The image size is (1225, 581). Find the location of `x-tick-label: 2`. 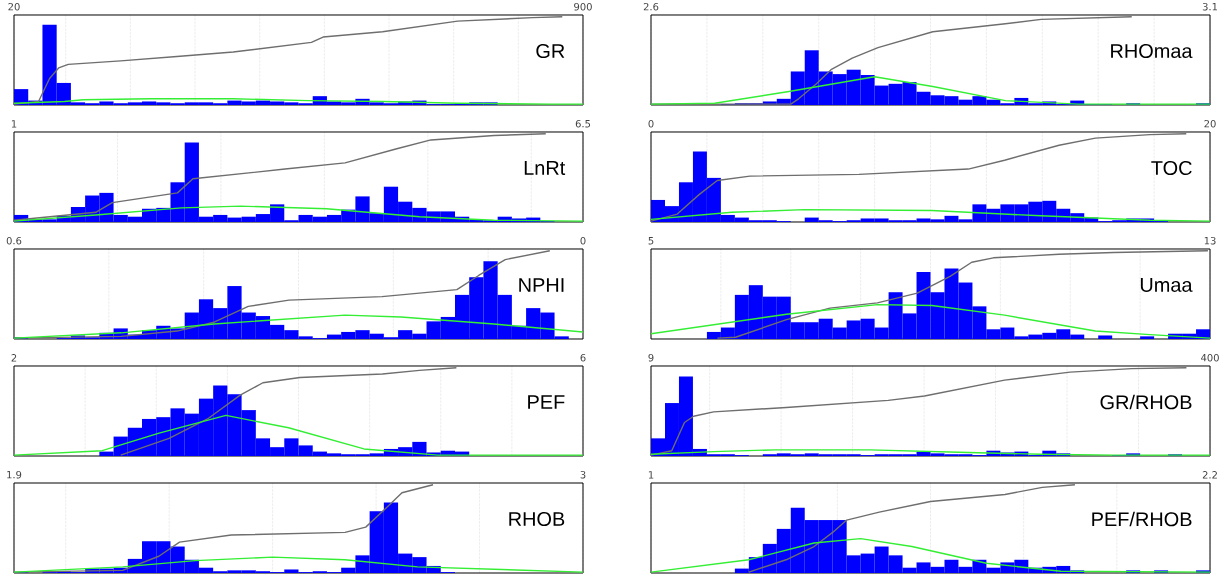

x-tick-label: 2 is located at coordinates (14, 358).